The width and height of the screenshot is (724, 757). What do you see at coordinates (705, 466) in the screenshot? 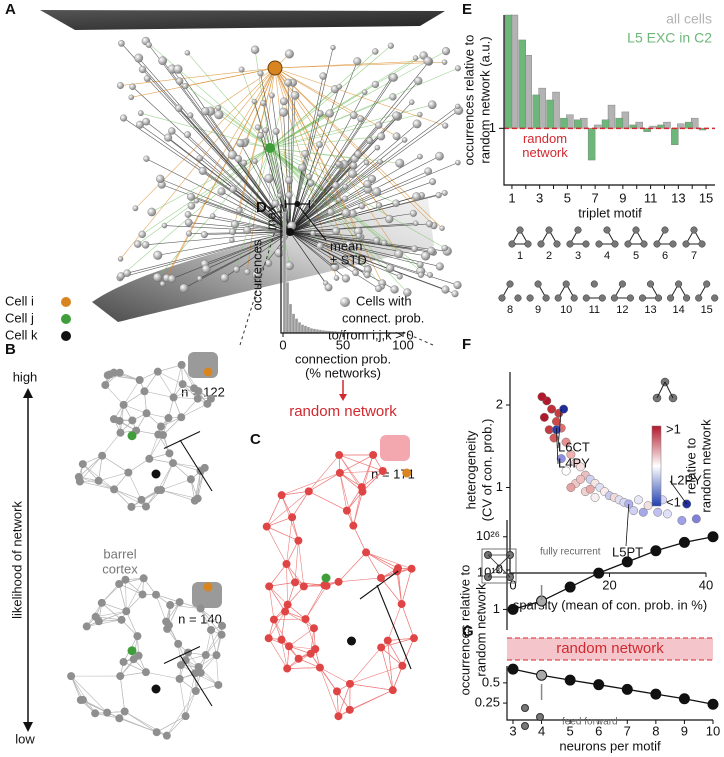
I see `colorbar-title: random network` at bounding box center [705, 466].